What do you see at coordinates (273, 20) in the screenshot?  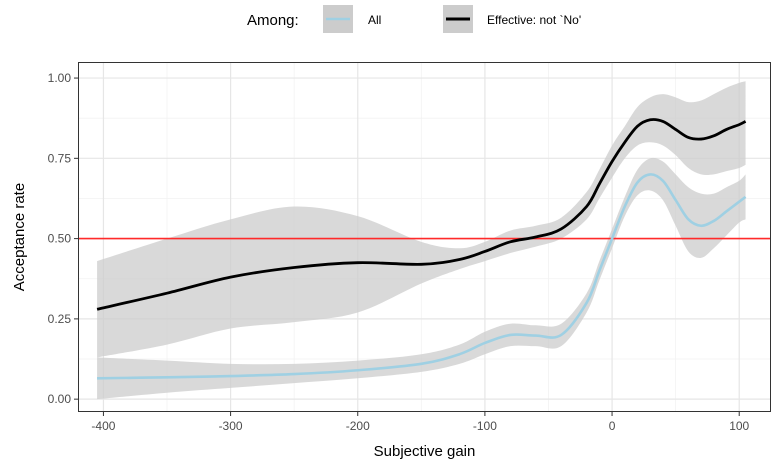 I see `legend-title: Among:` at bounding box center [273, 20].